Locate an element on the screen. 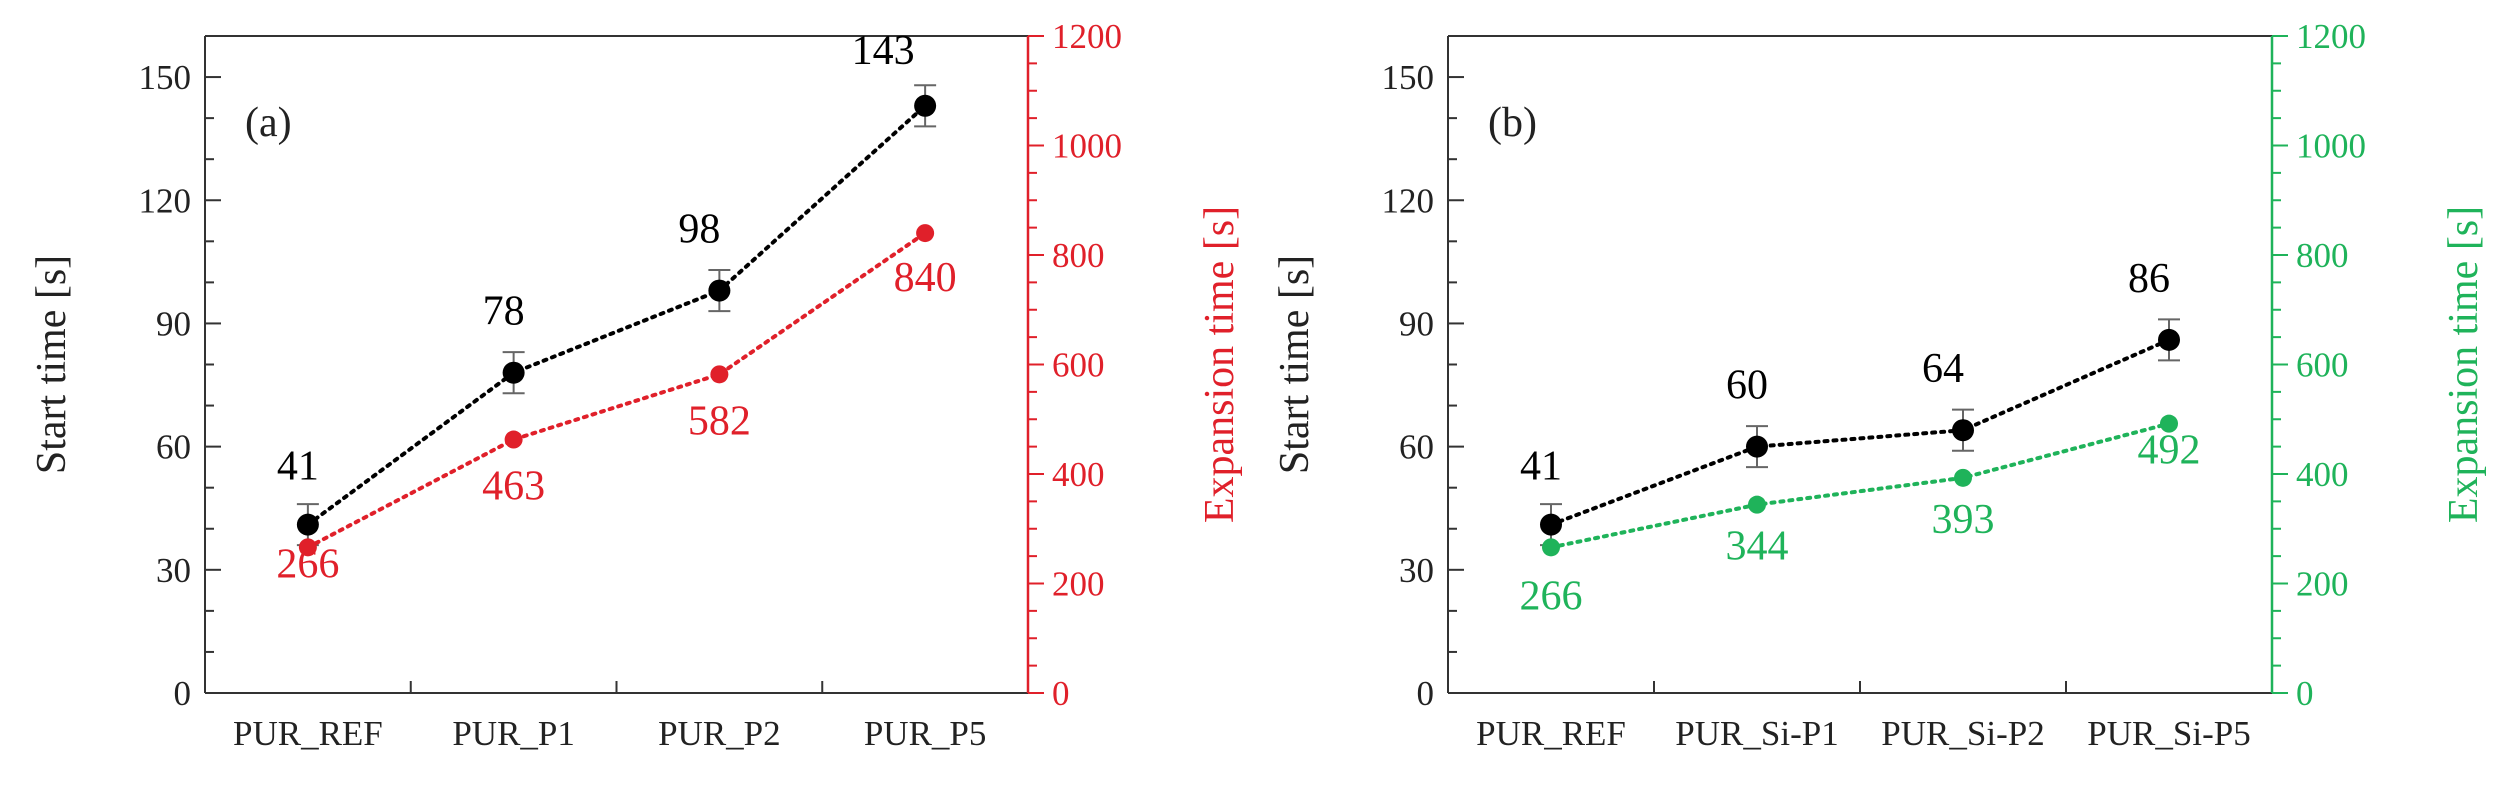  data-label: 582 is located at coordinates (719, 421).